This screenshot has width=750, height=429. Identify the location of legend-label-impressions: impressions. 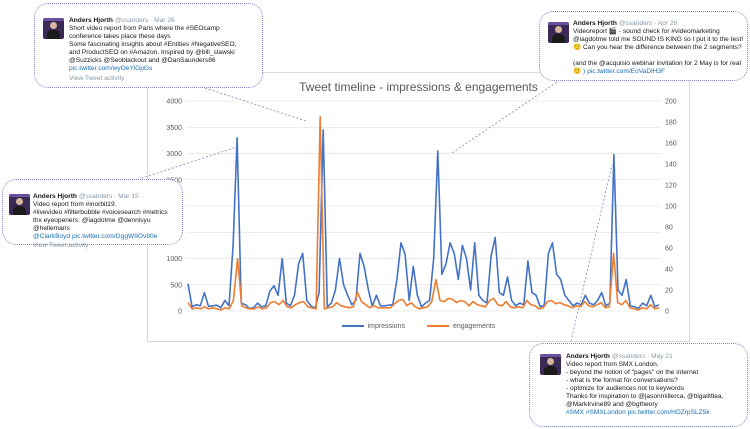
(386, 326).